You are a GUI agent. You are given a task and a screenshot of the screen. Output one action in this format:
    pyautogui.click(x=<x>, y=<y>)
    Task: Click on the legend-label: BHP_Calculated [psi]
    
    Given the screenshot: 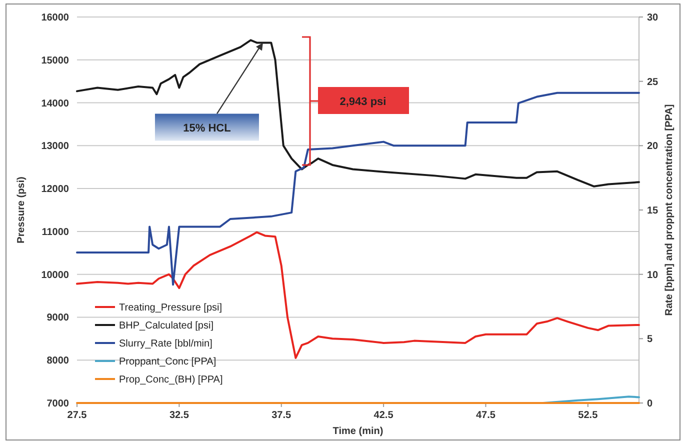 What is the action you would take?
    pyautogui.click(x=166, y=326)
    